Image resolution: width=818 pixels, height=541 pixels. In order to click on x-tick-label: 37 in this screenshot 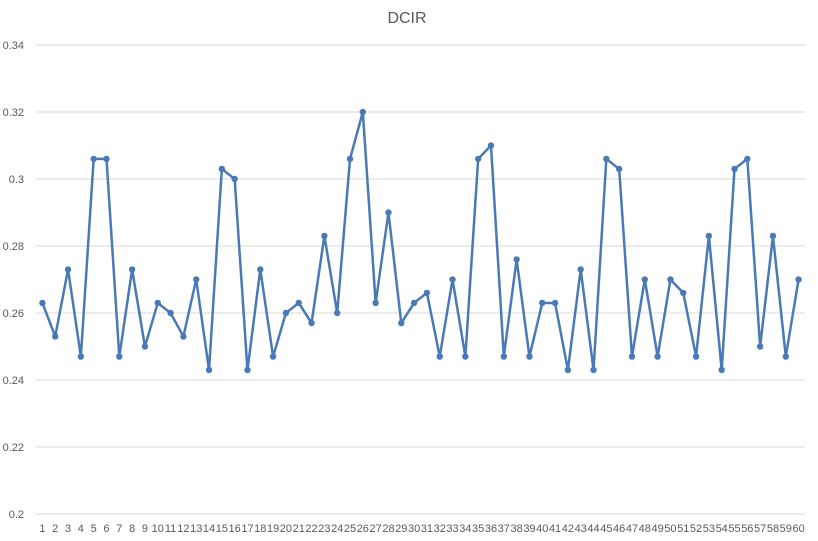, I will do `click(504, 529)`.